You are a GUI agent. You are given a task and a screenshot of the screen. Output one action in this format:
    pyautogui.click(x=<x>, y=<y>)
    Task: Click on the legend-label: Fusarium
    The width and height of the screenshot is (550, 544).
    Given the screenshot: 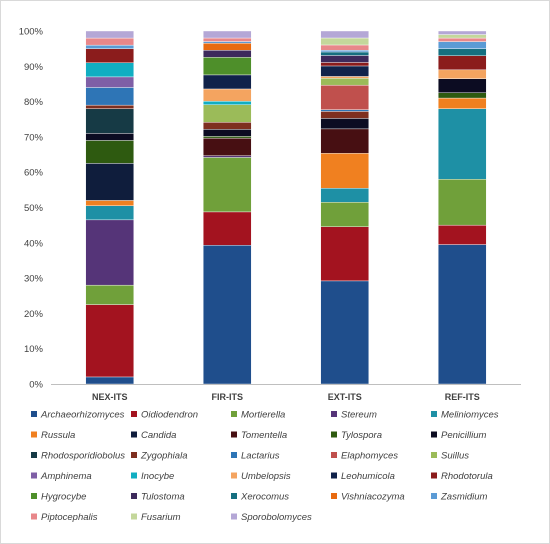 What is the action you would take?
    pyautogui.click(x=161, y=517)
    